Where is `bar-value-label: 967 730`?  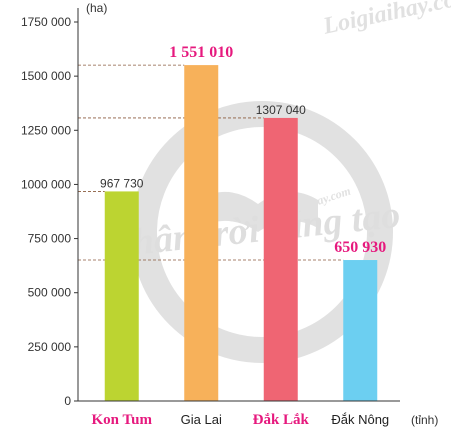 bar-value-label: 967 730 is located at coordinates (122, 183).